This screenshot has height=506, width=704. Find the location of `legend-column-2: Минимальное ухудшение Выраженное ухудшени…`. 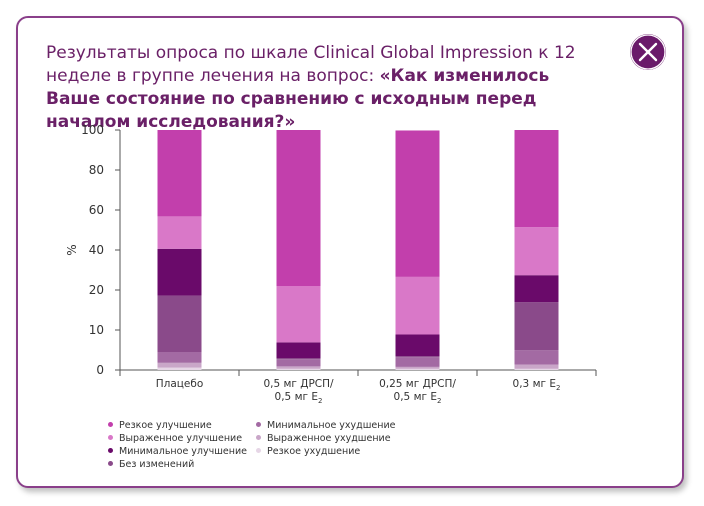

legend-column-2: Минимальное ухудшение Выраженное ухудшени… is located at coordinates (326, 438).